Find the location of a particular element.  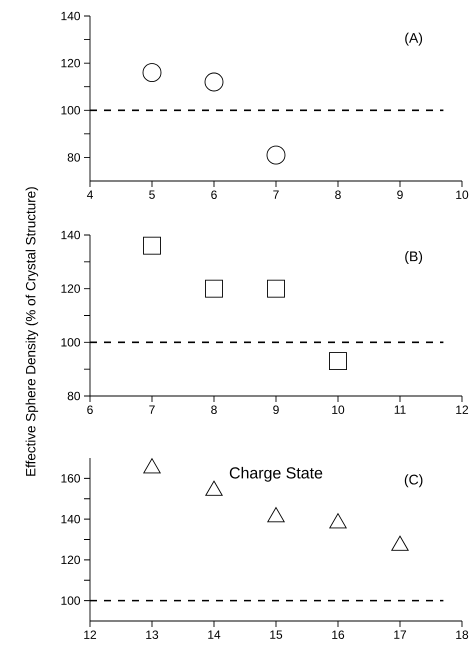

x-tick-label: 4 is located at coordinates (89, 194).